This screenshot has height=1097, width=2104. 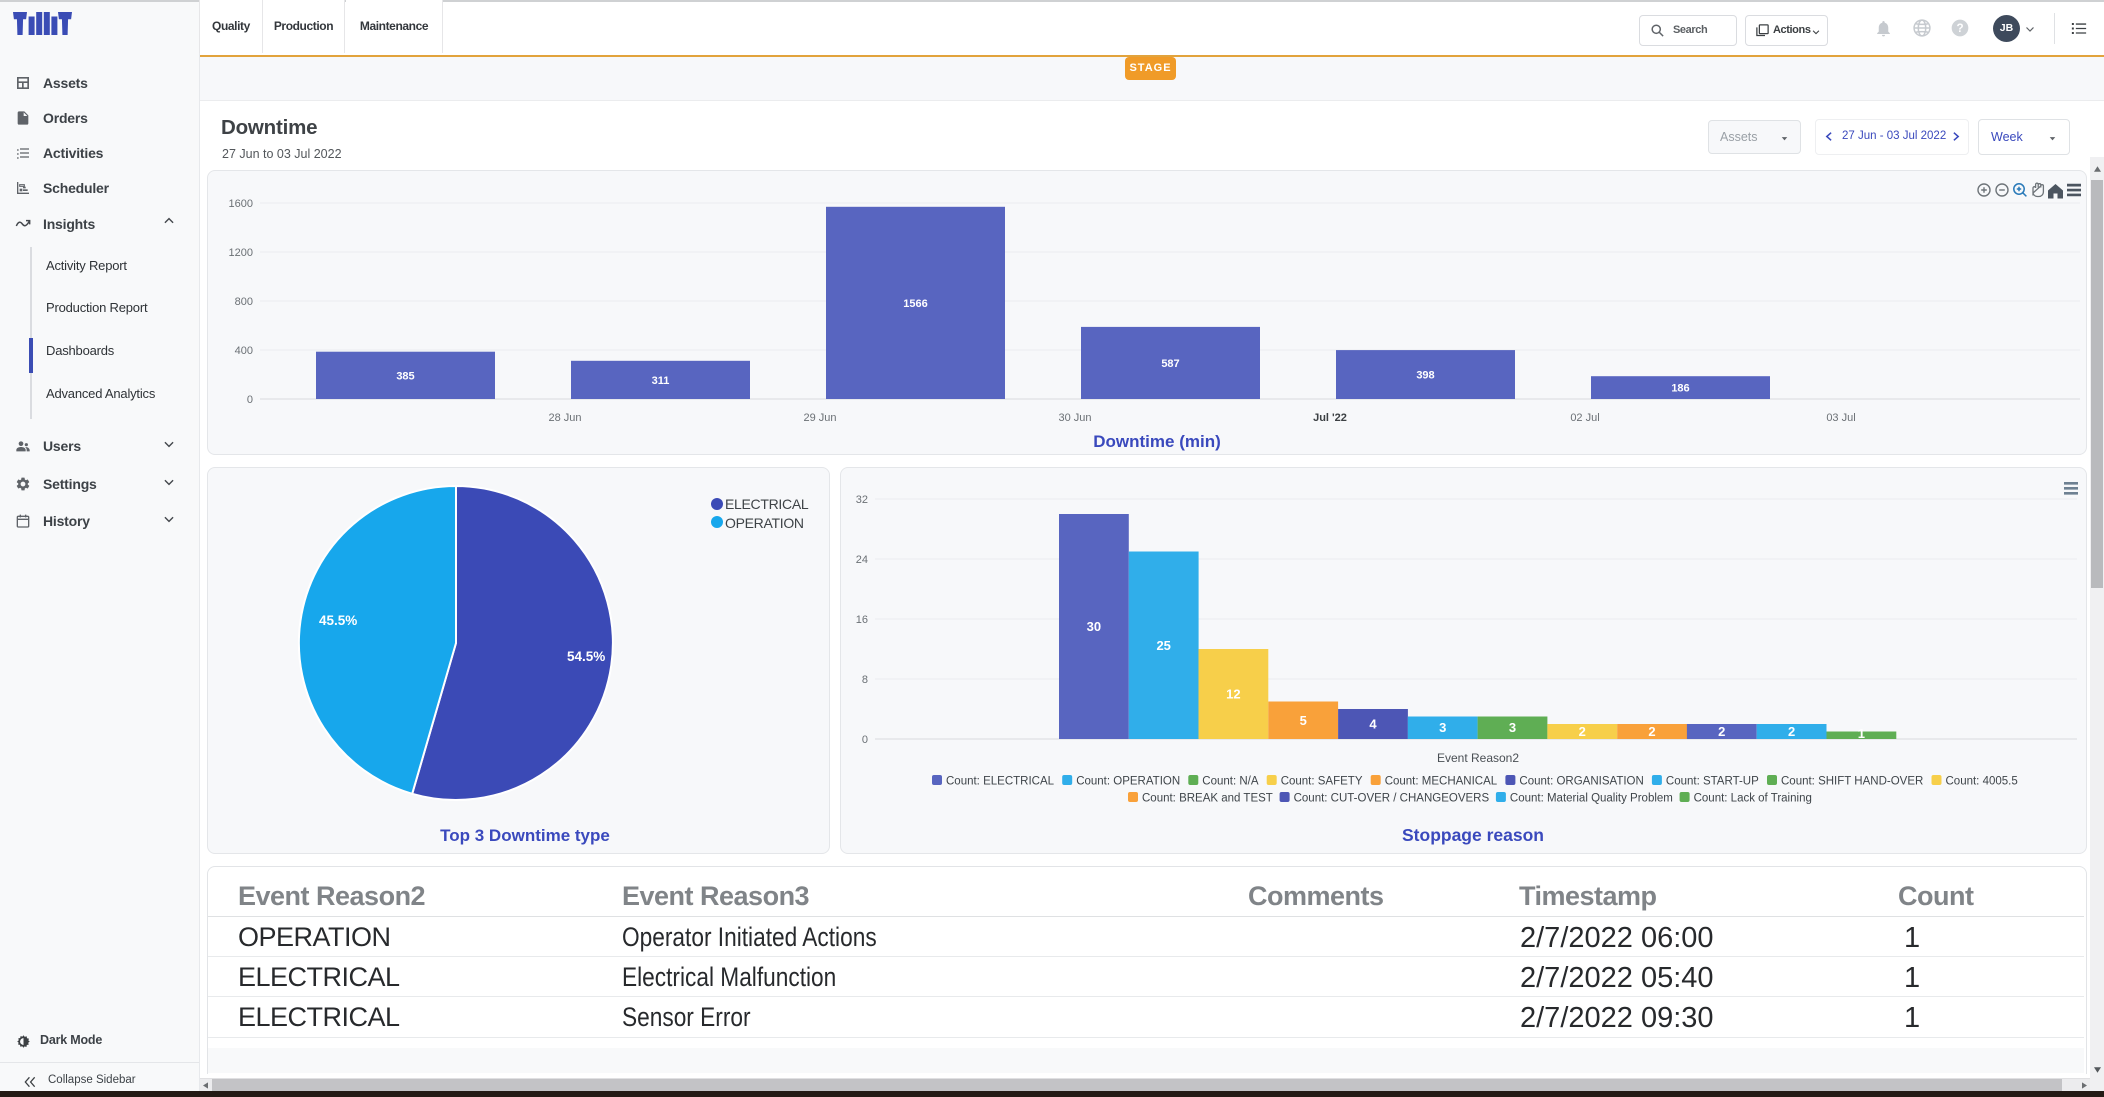 What do you see at coordinates (767, 504) in the screenshot?
I see `svg-text: ELECTRICAL` at bounding box center [767, 504].